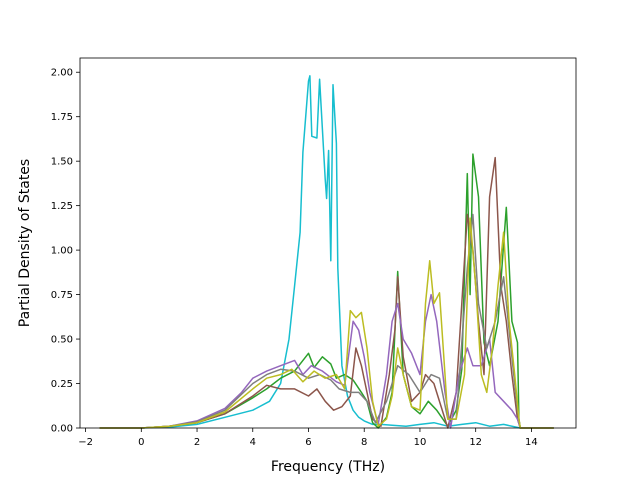 This screenshot has width=640, height=480. I want to click on x-tick-label: 6, so click(308, 442).